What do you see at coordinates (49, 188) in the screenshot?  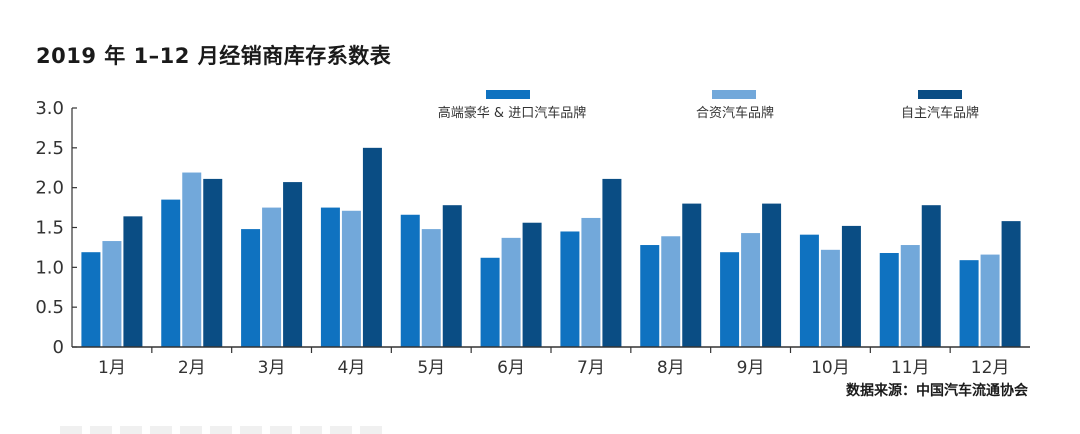 I see `y-tick-label: 2.0` at bounding box center [49, 188].